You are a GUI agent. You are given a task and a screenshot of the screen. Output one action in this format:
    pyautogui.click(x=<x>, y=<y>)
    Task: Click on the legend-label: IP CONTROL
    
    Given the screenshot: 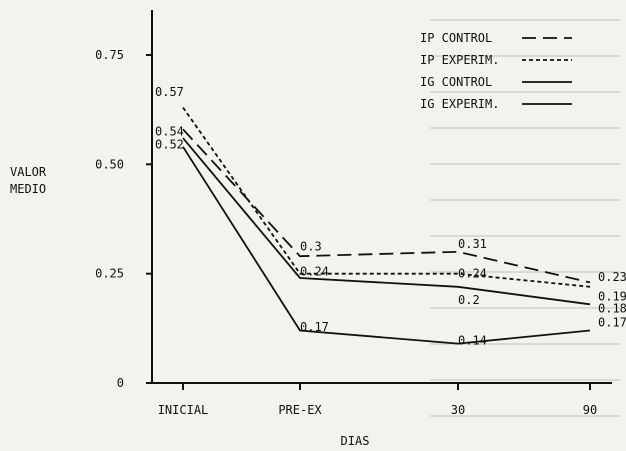 What is the action you would take?
    pyautogui.click(x=456, y=38)
    